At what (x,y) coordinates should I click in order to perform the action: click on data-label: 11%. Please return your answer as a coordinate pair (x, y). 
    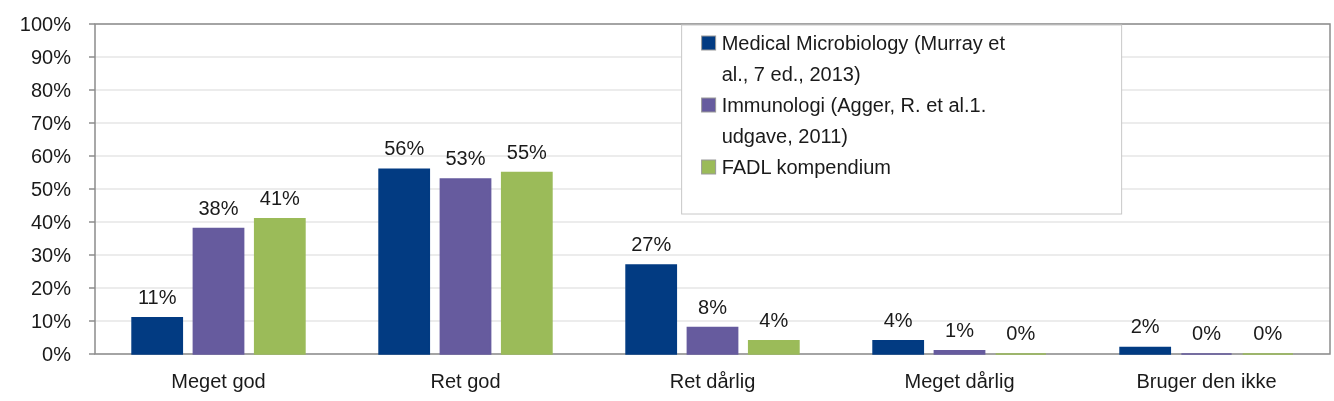
    Looking at the image, I should click on (157, 296).